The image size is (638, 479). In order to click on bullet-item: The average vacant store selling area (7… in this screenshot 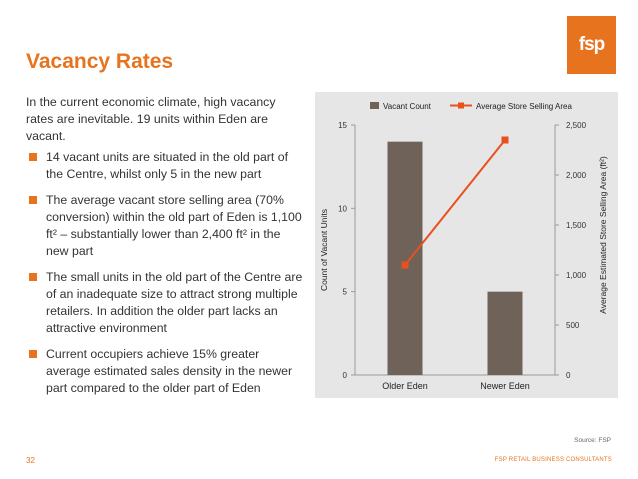, I will do `click(166, 226)`.